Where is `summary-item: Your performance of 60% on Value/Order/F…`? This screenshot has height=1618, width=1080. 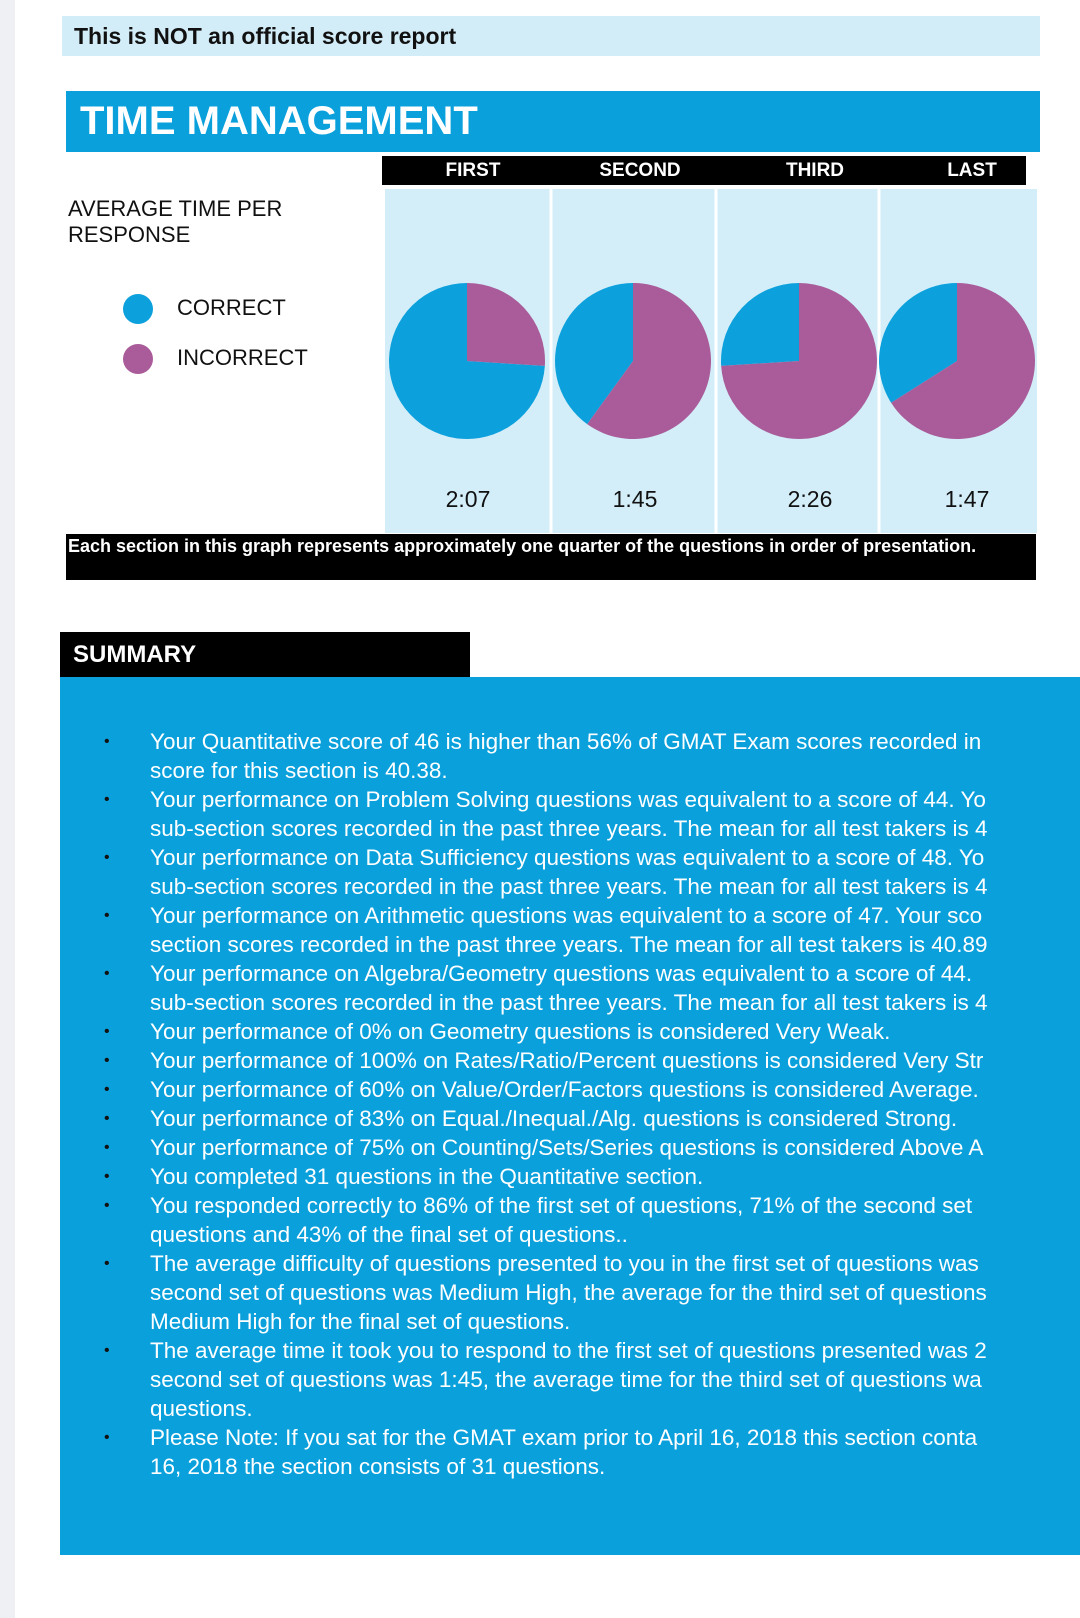 summary-item: Your performance of 60% on Value/Order/F… is located at coordinates (570, 1089).